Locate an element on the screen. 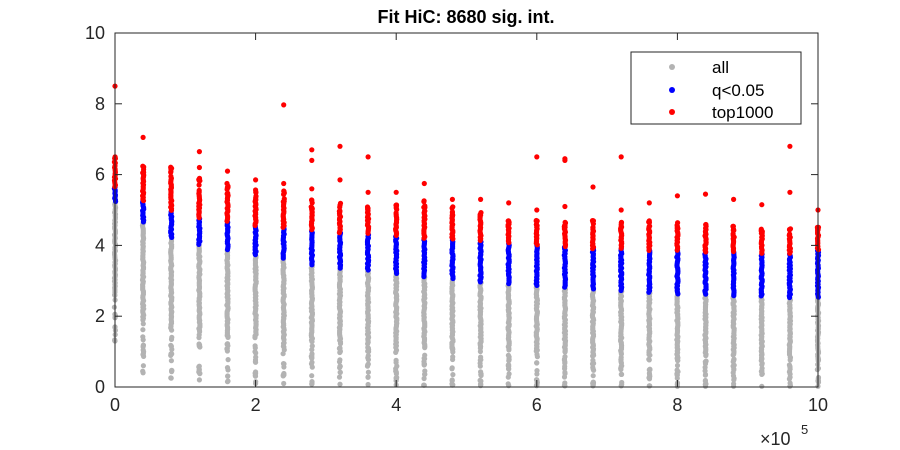 The width and height of the screenshot is (900, 450). legend-box is located at coordinates (716, 88).